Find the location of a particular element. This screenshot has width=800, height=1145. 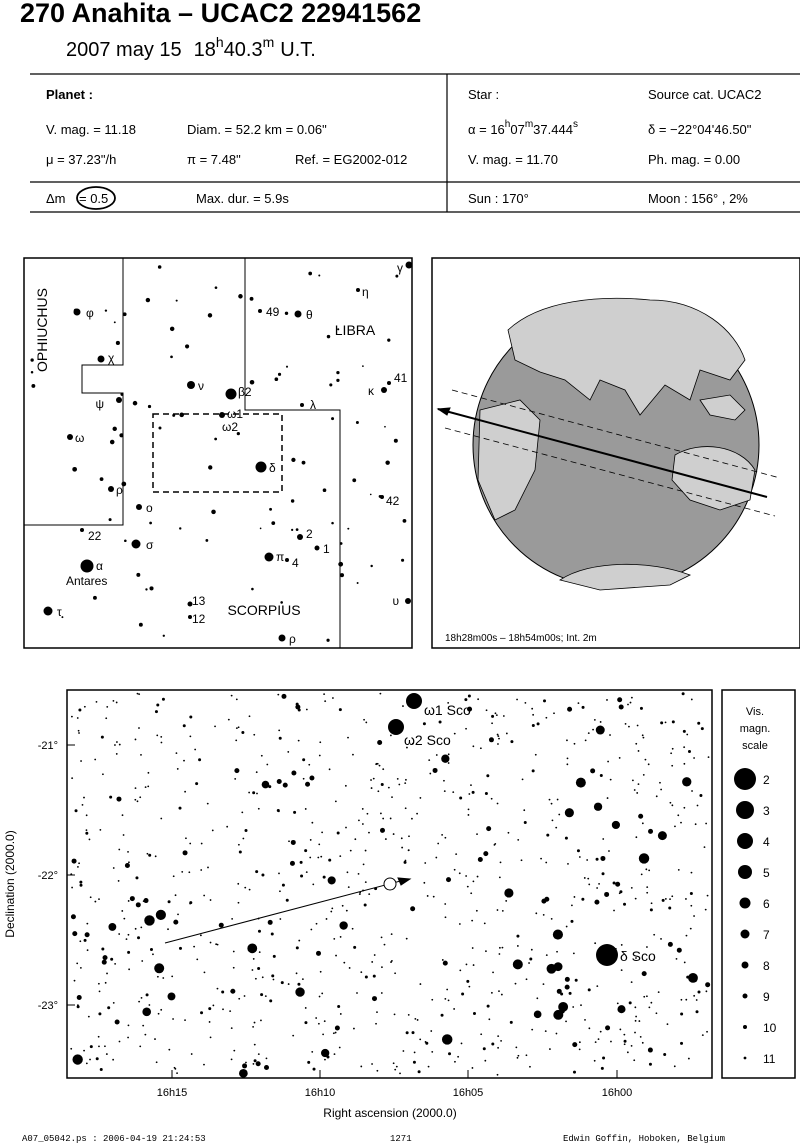

planet-diam: Diam. = 52.2 km = 0.06" is located at coordinates (257, 129).